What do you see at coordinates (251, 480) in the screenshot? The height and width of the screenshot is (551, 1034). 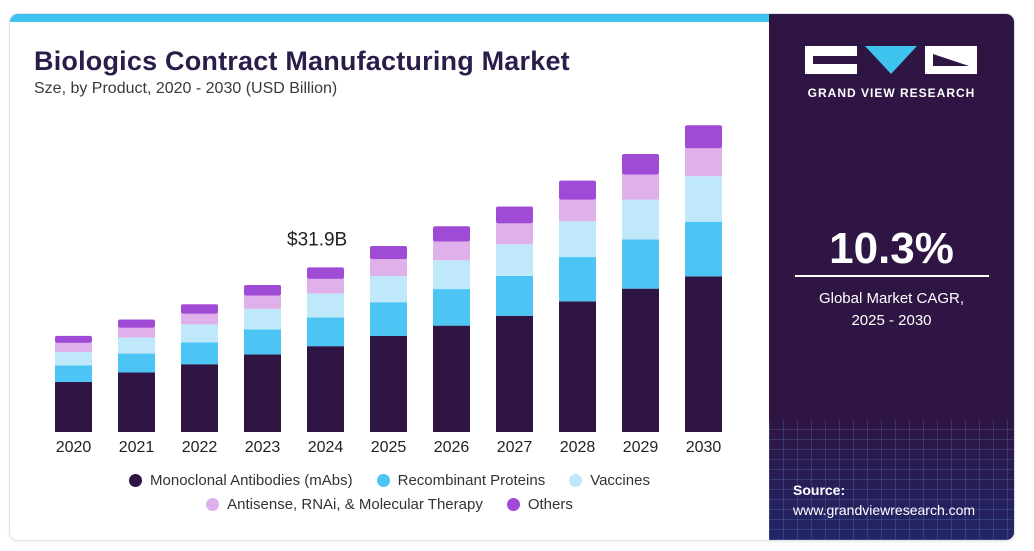 I see `legend-label: Monoclonal Antibodies (mAbs)` at bounding box center [251, 480].